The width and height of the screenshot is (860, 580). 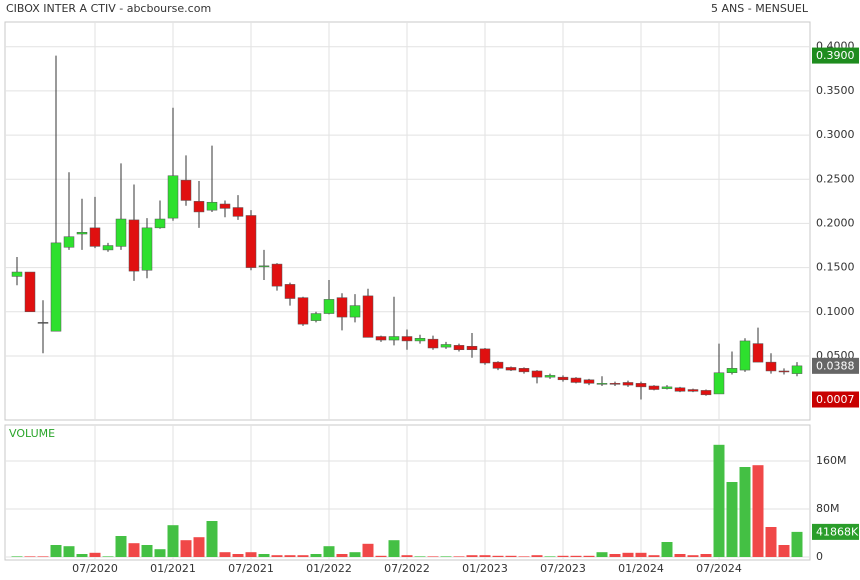 I want to click on value-badge-label: 0.3900, so click(x=835, y=55).